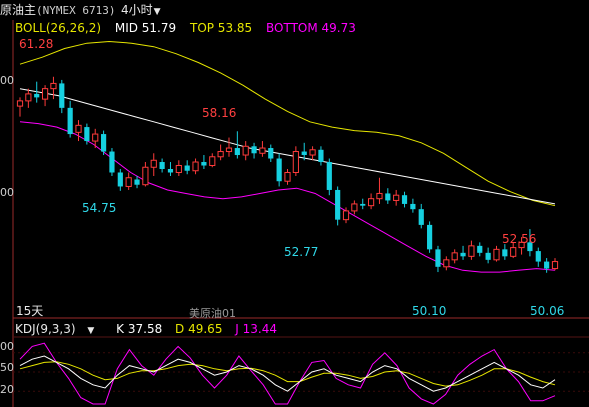 This screenshot has height=407, width=589. I want to click on kdj-d: D 49.65, so click(199, 329).